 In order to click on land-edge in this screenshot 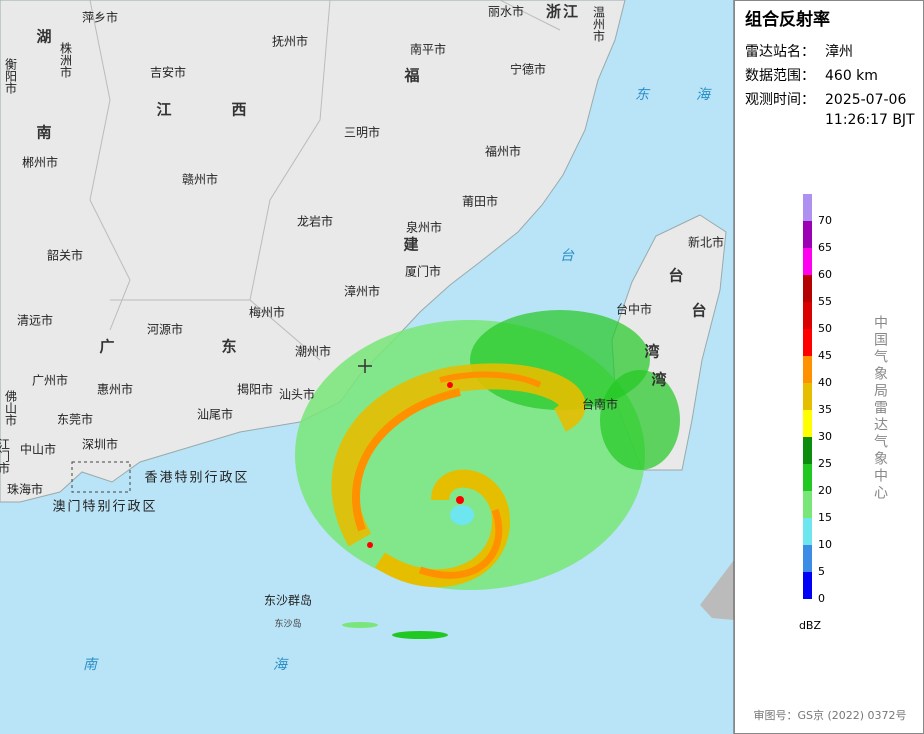, I will do `click(717, 590)`.